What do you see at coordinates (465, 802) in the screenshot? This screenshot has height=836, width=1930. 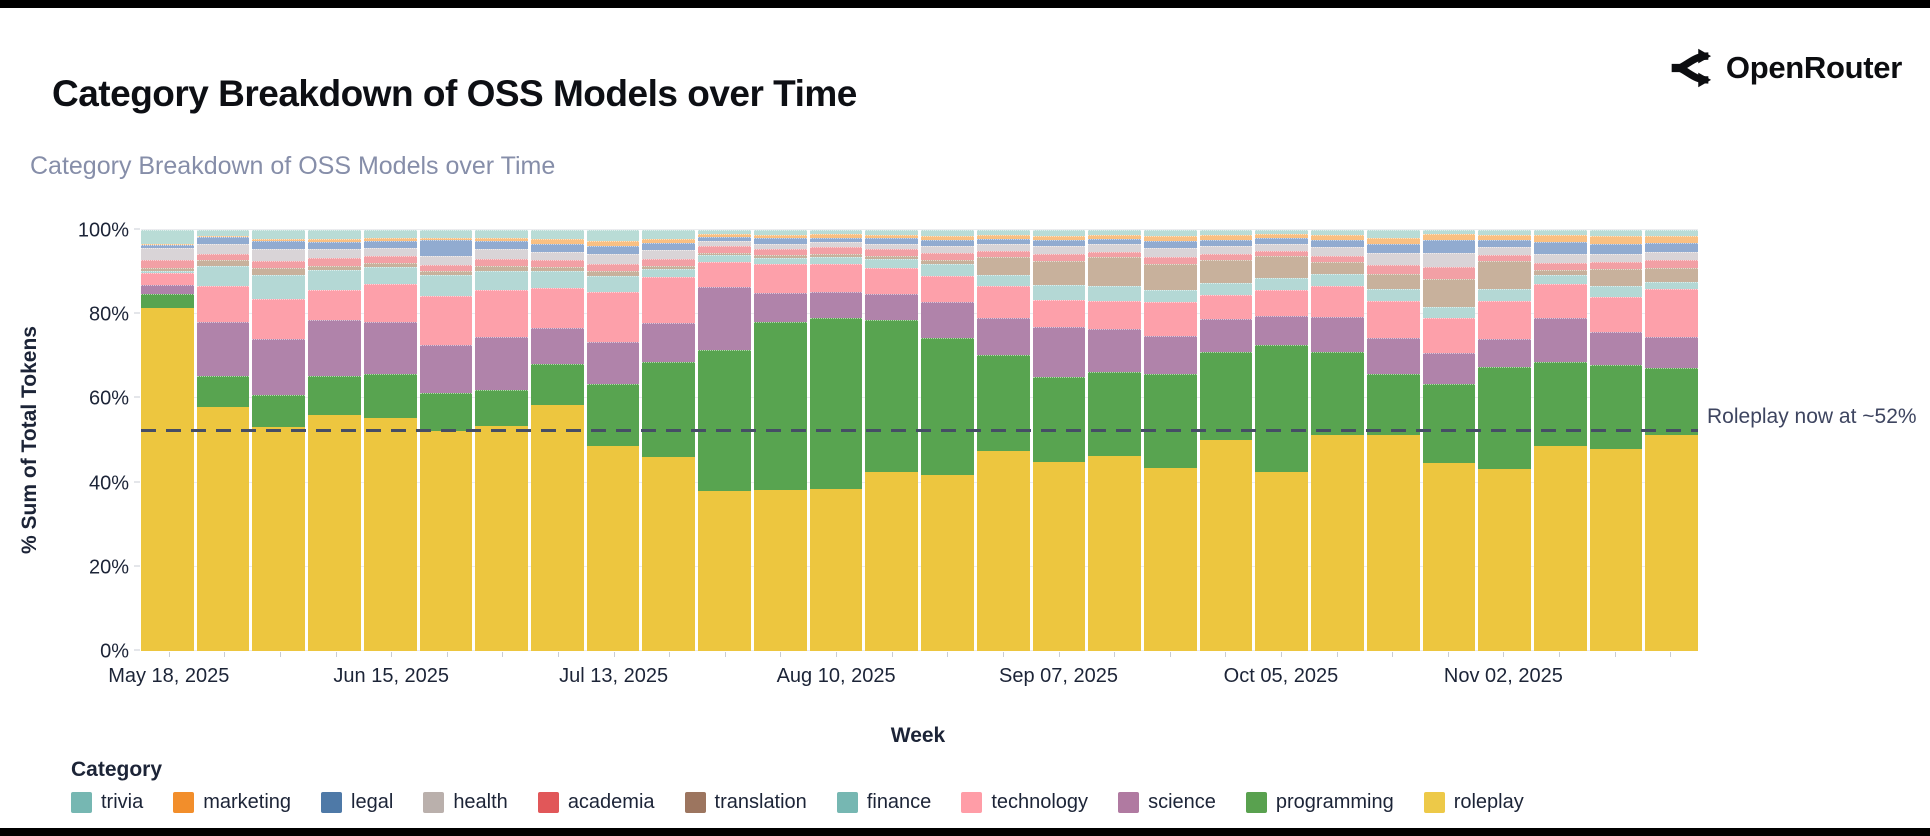 I see `legend-item-health: health` at bounding box center [465, 802].